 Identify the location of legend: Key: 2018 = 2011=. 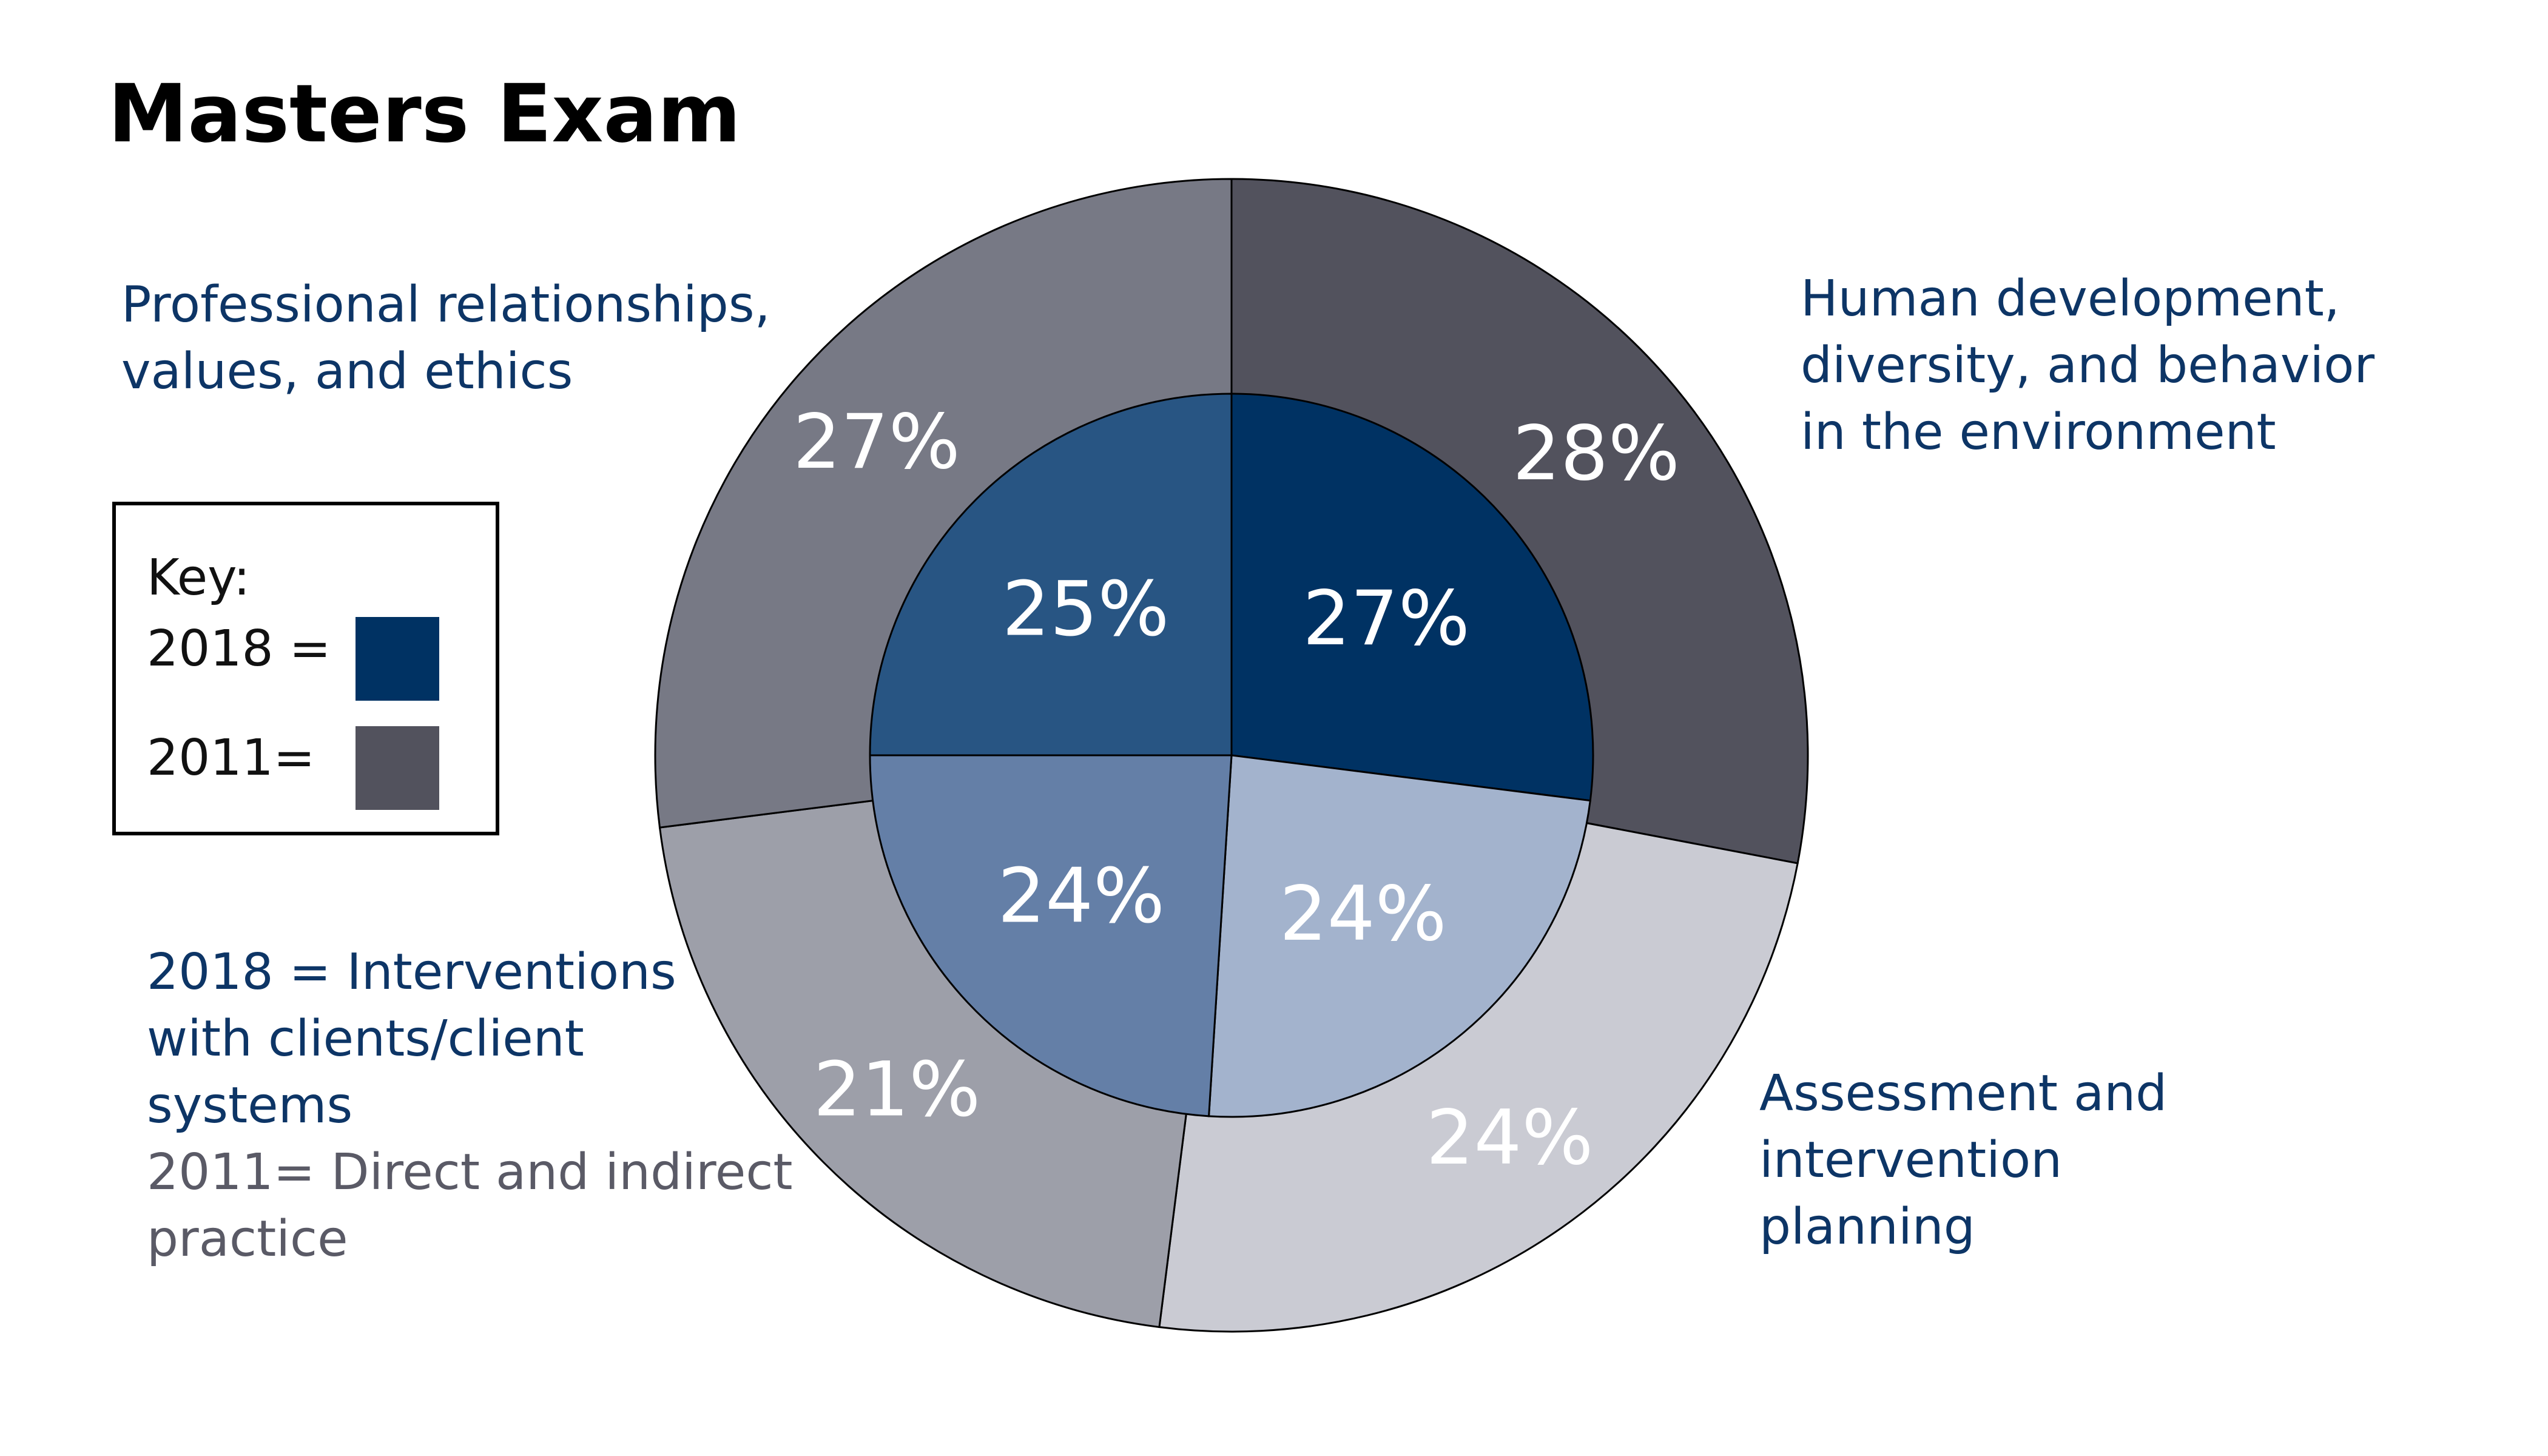
(305, 668).